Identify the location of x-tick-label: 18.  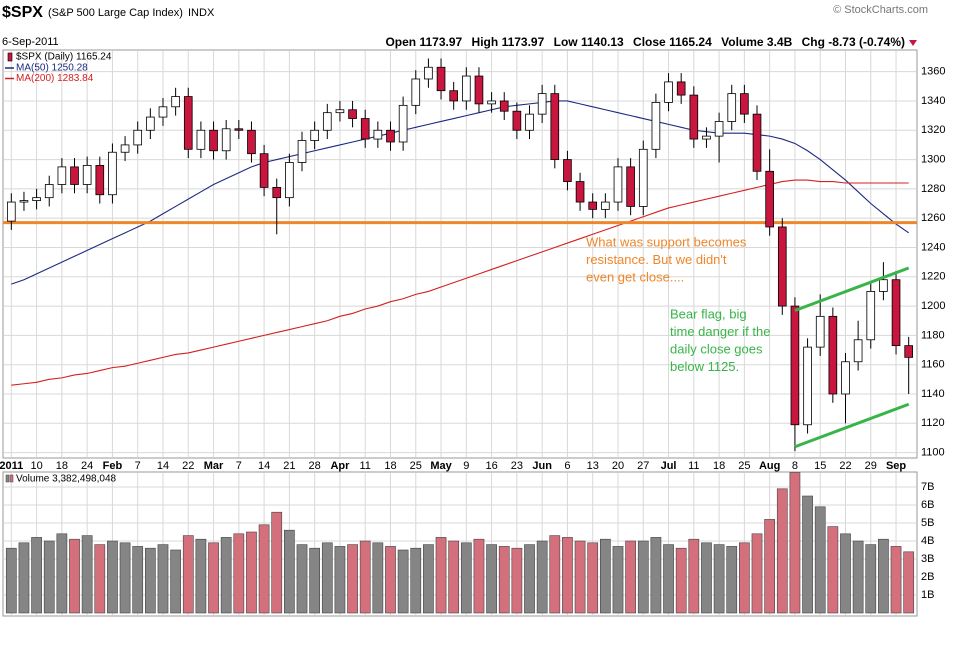
(390, 466).